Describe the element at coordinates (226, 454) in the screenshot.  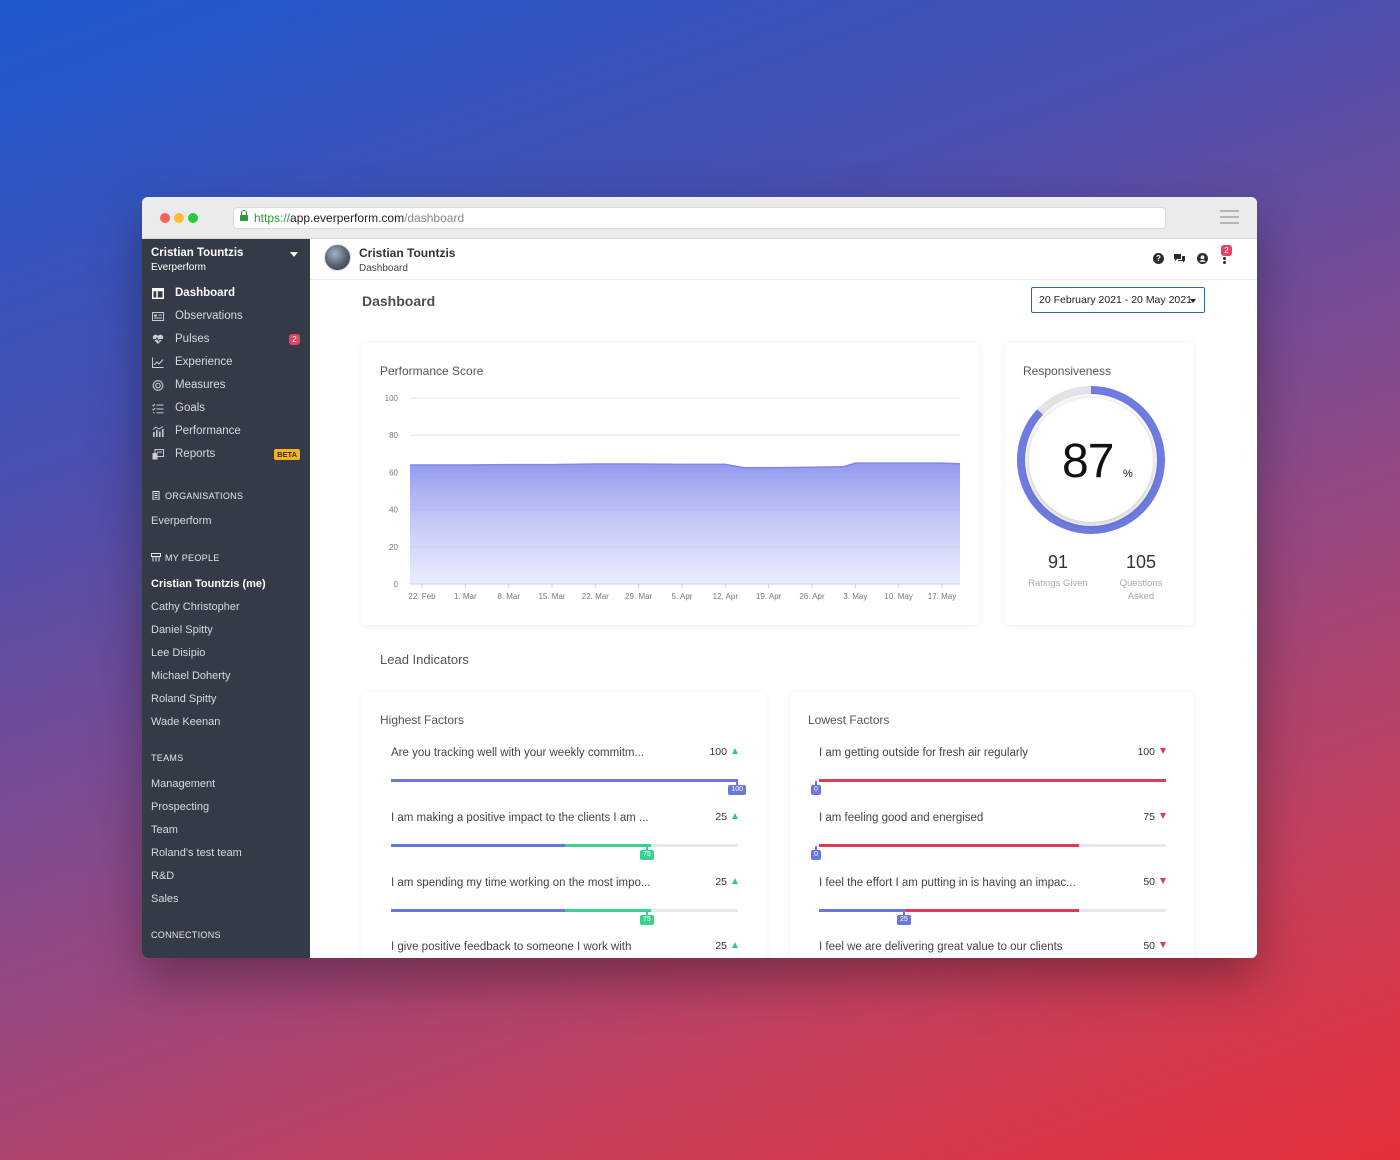
I see `nav-reports: Reports BETA` at that location.